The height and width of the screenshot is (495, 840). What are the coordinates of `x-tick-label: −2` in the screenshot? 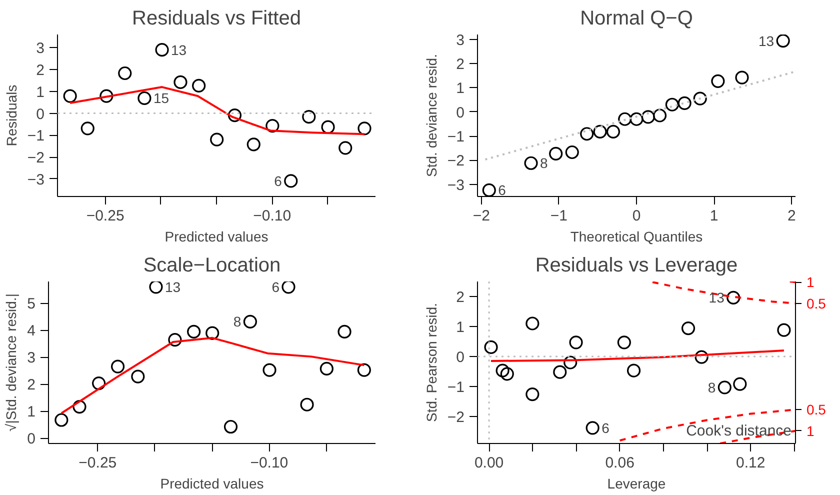 It's located at (481, 216).